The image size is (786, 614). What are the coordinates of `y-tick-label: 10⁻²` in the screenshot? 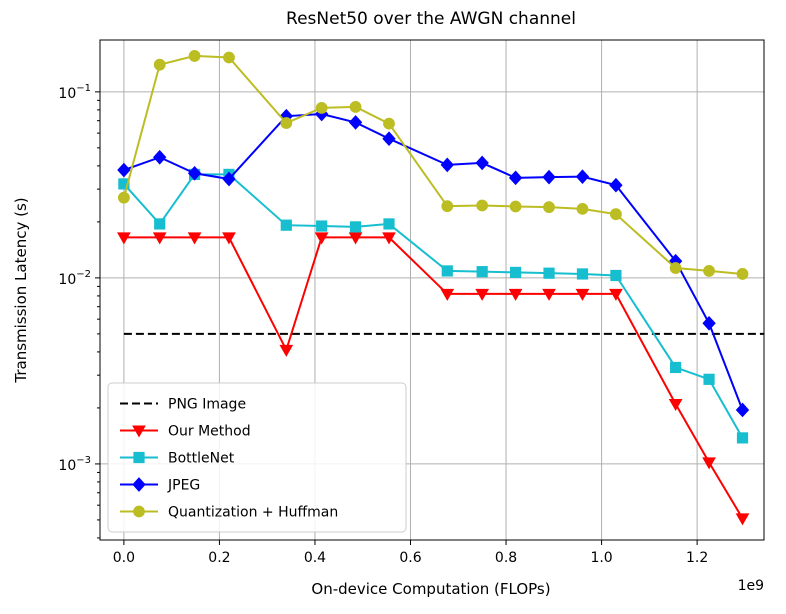 It's located at (74, 278).